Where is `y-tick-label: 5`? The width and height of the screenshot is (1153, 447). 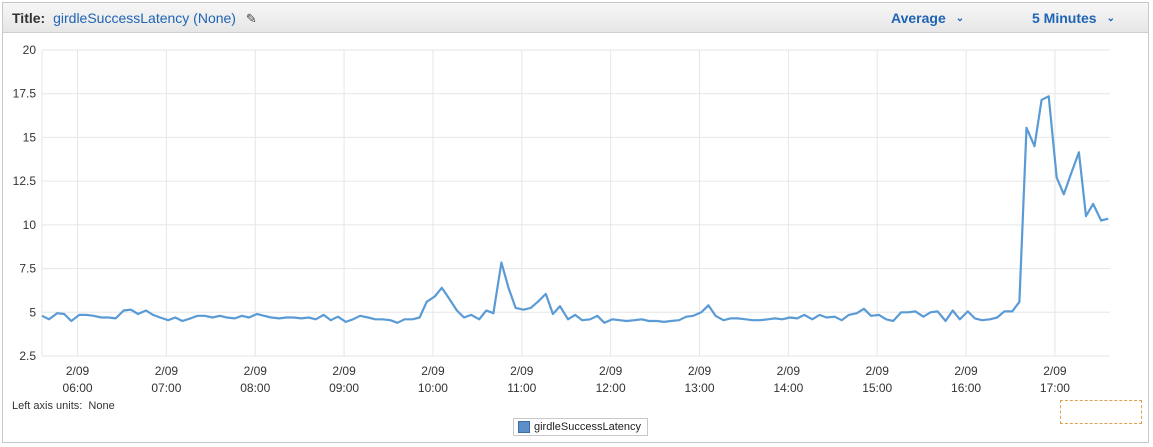
y-tick-label: 5 is located at coordinates (32, 312).